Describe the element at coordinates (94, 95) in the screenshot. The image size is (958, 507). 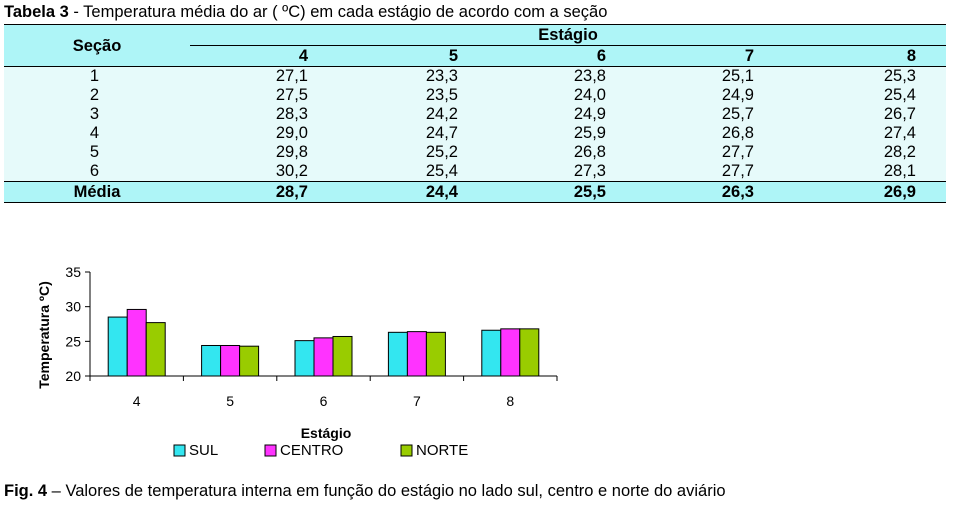
I see `row-secao: 2` at that location.